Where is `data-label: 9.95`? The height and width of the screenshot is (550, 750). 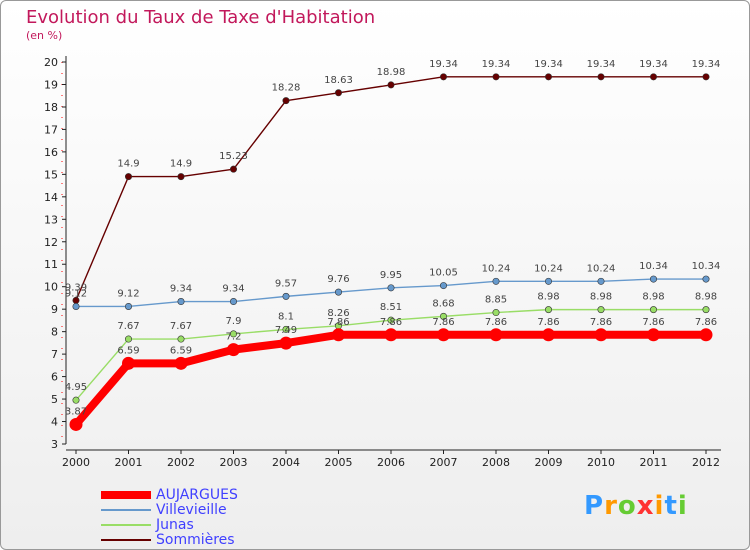
data-label: 9.95 is located at coordinates (391, 275).